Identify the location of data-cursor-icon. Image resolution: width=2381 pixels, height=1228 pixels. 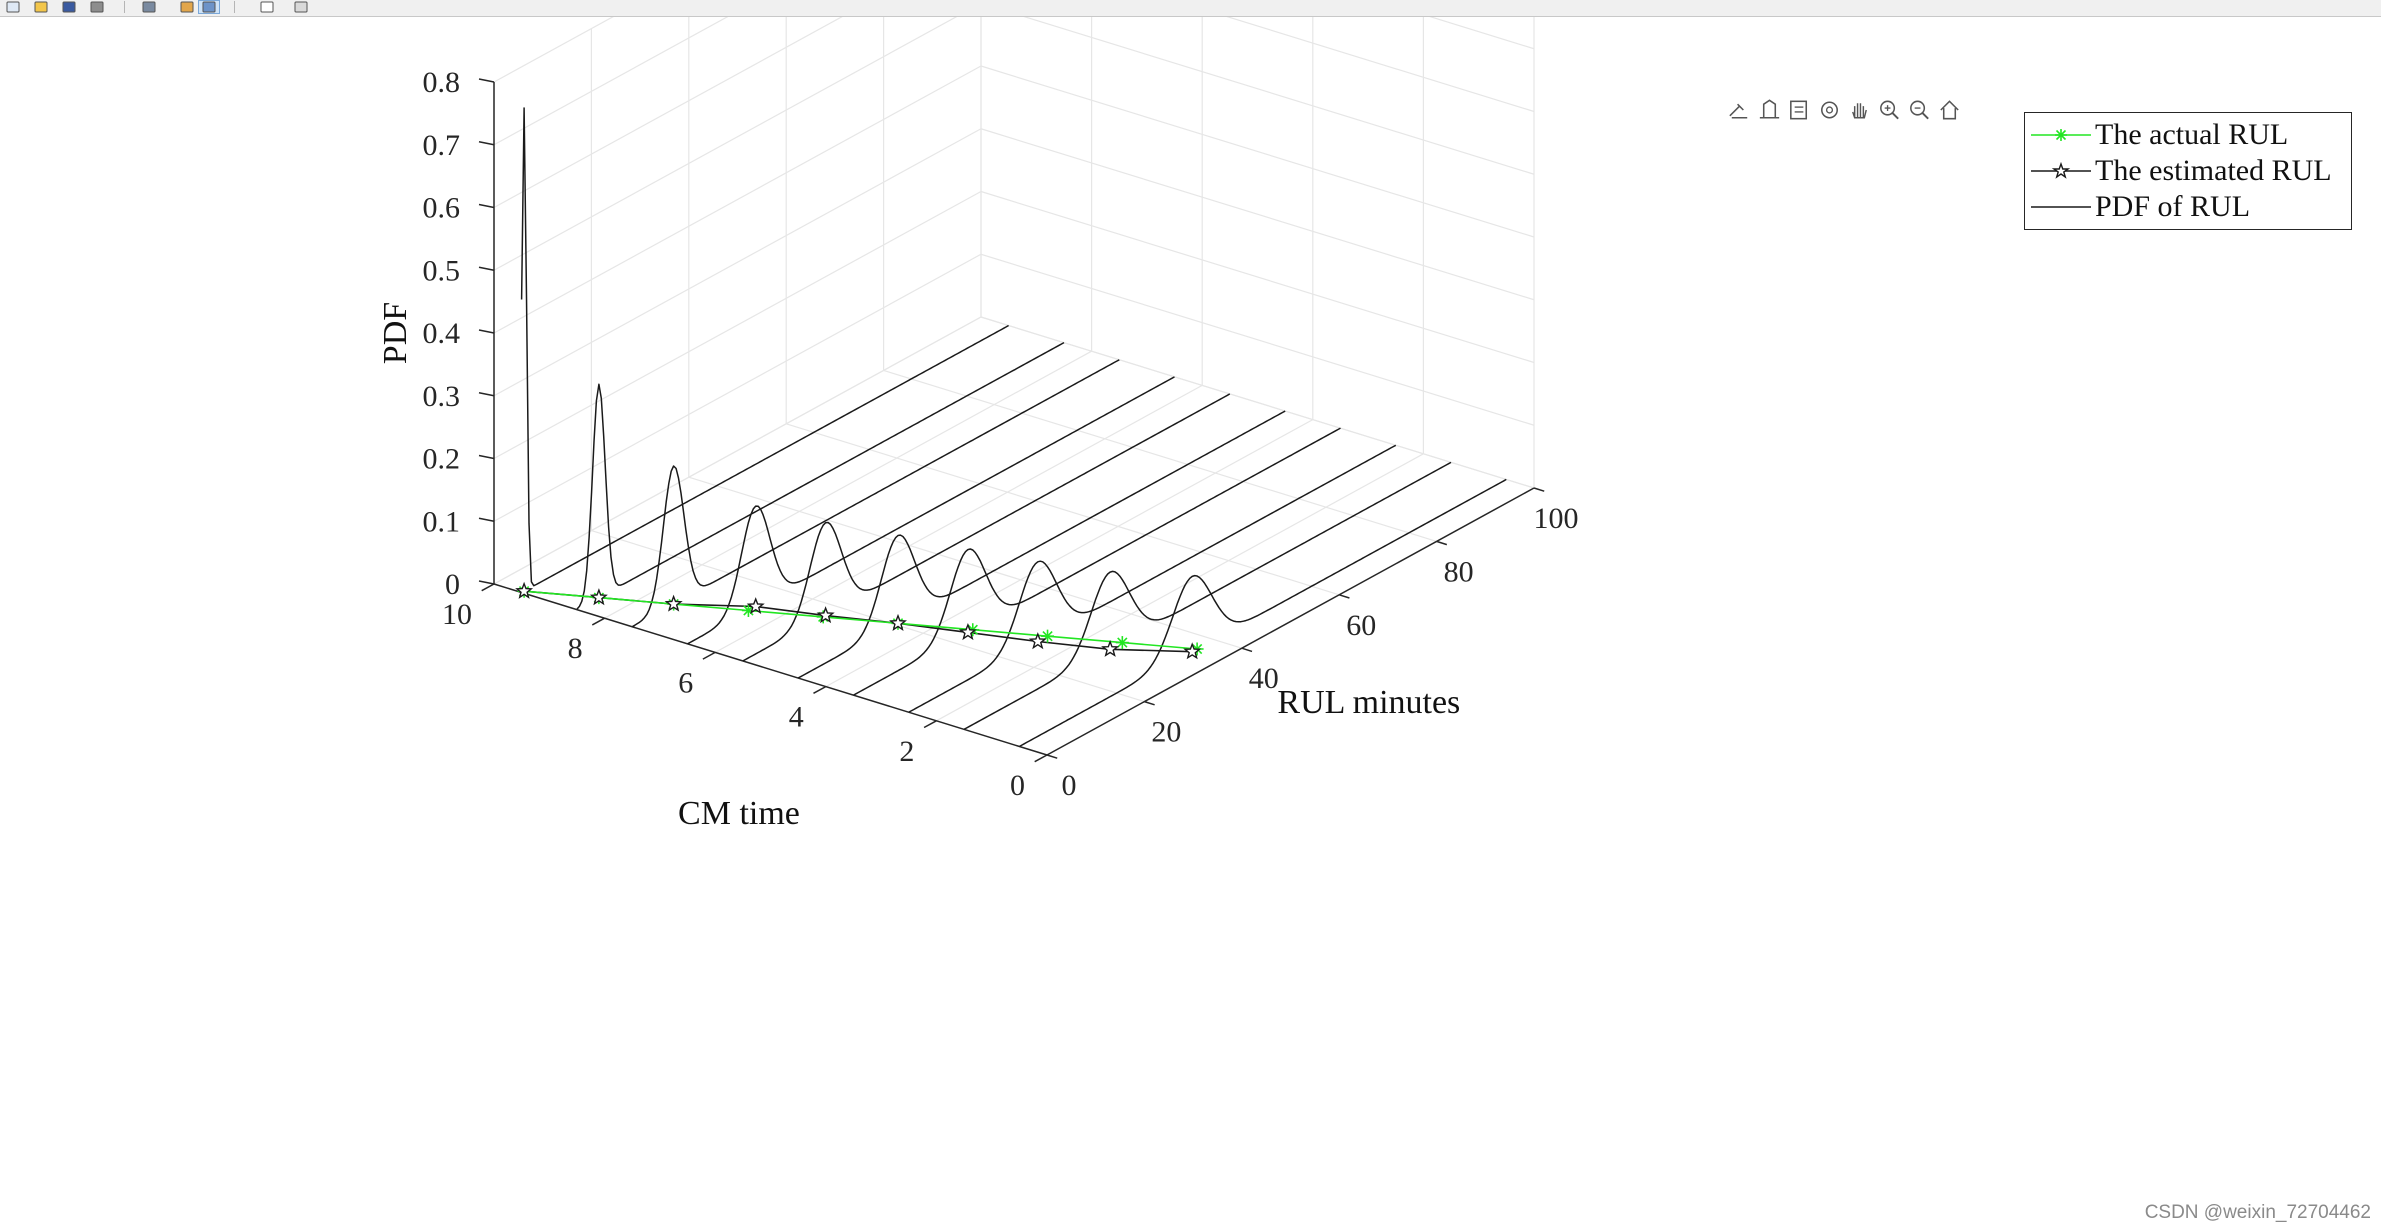
(1769, 110).